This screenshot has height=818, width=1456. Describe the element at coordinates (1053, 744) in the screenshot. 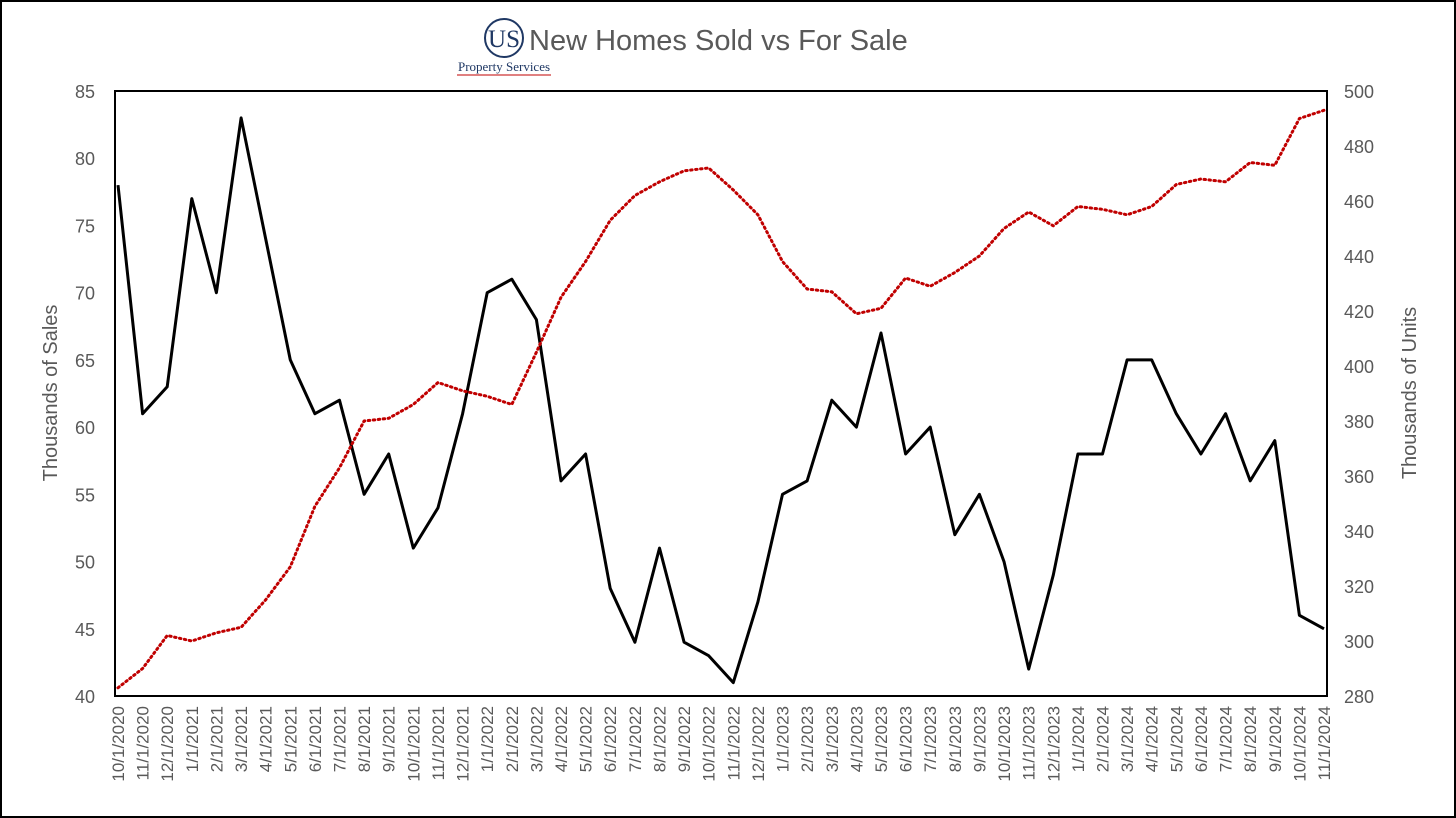

I see `x-tick-label: 12/1/2023` at that location.